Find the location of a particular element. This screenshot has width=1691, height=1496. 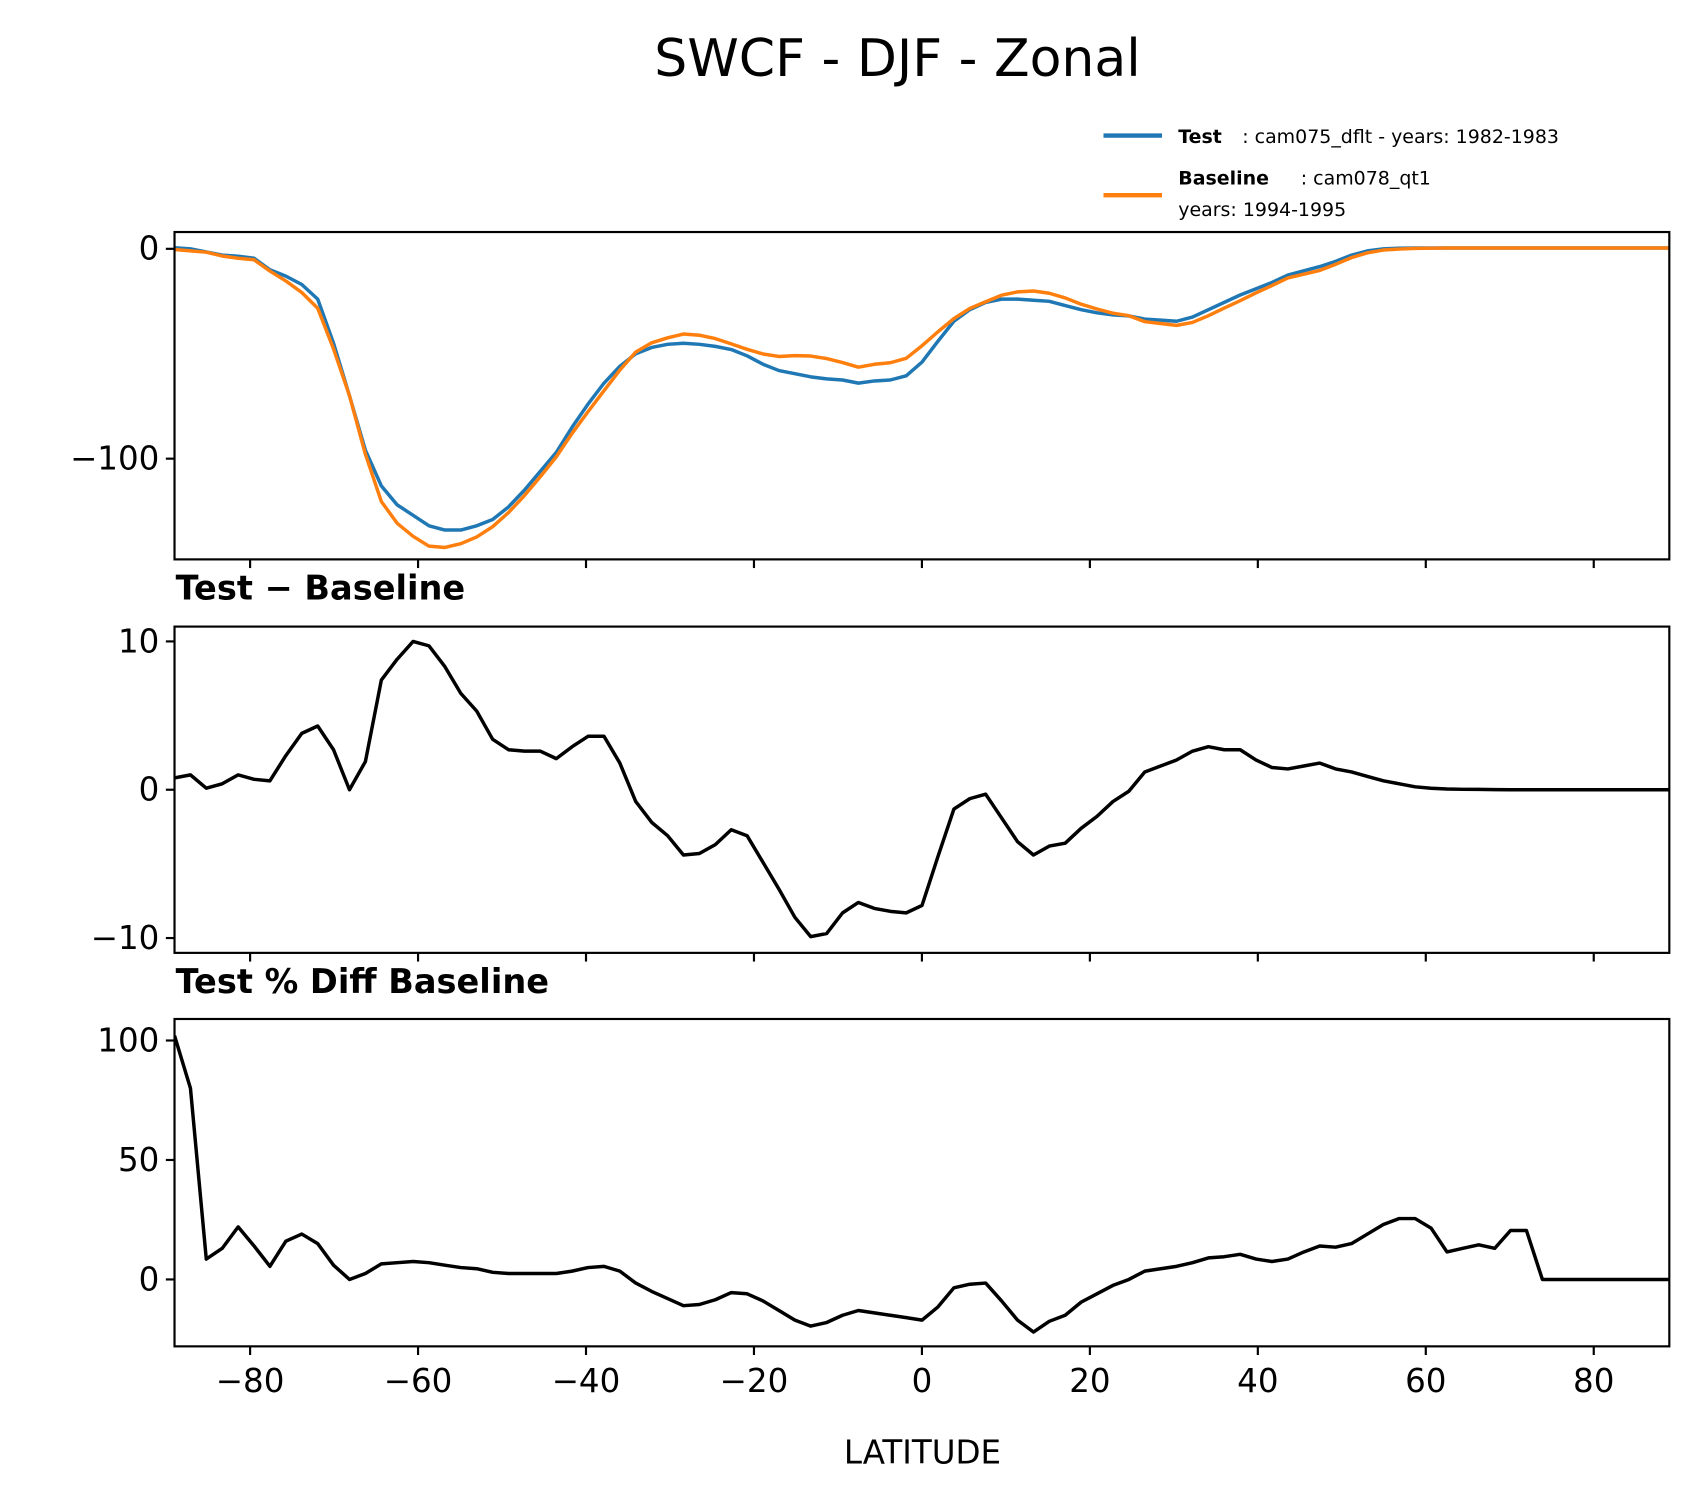

legend-label-test-name: Test is located at coordinates (1200, 137).